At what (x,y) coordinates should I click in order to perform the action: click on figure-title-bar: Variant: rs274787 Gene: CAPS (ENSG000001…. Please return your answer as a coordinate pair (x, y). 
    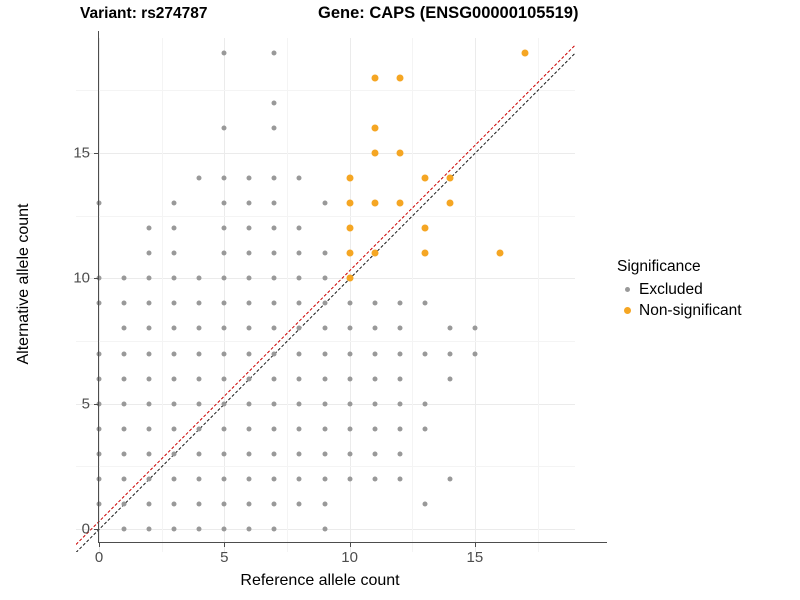
    Looking at the image, I should click on (400, 16).